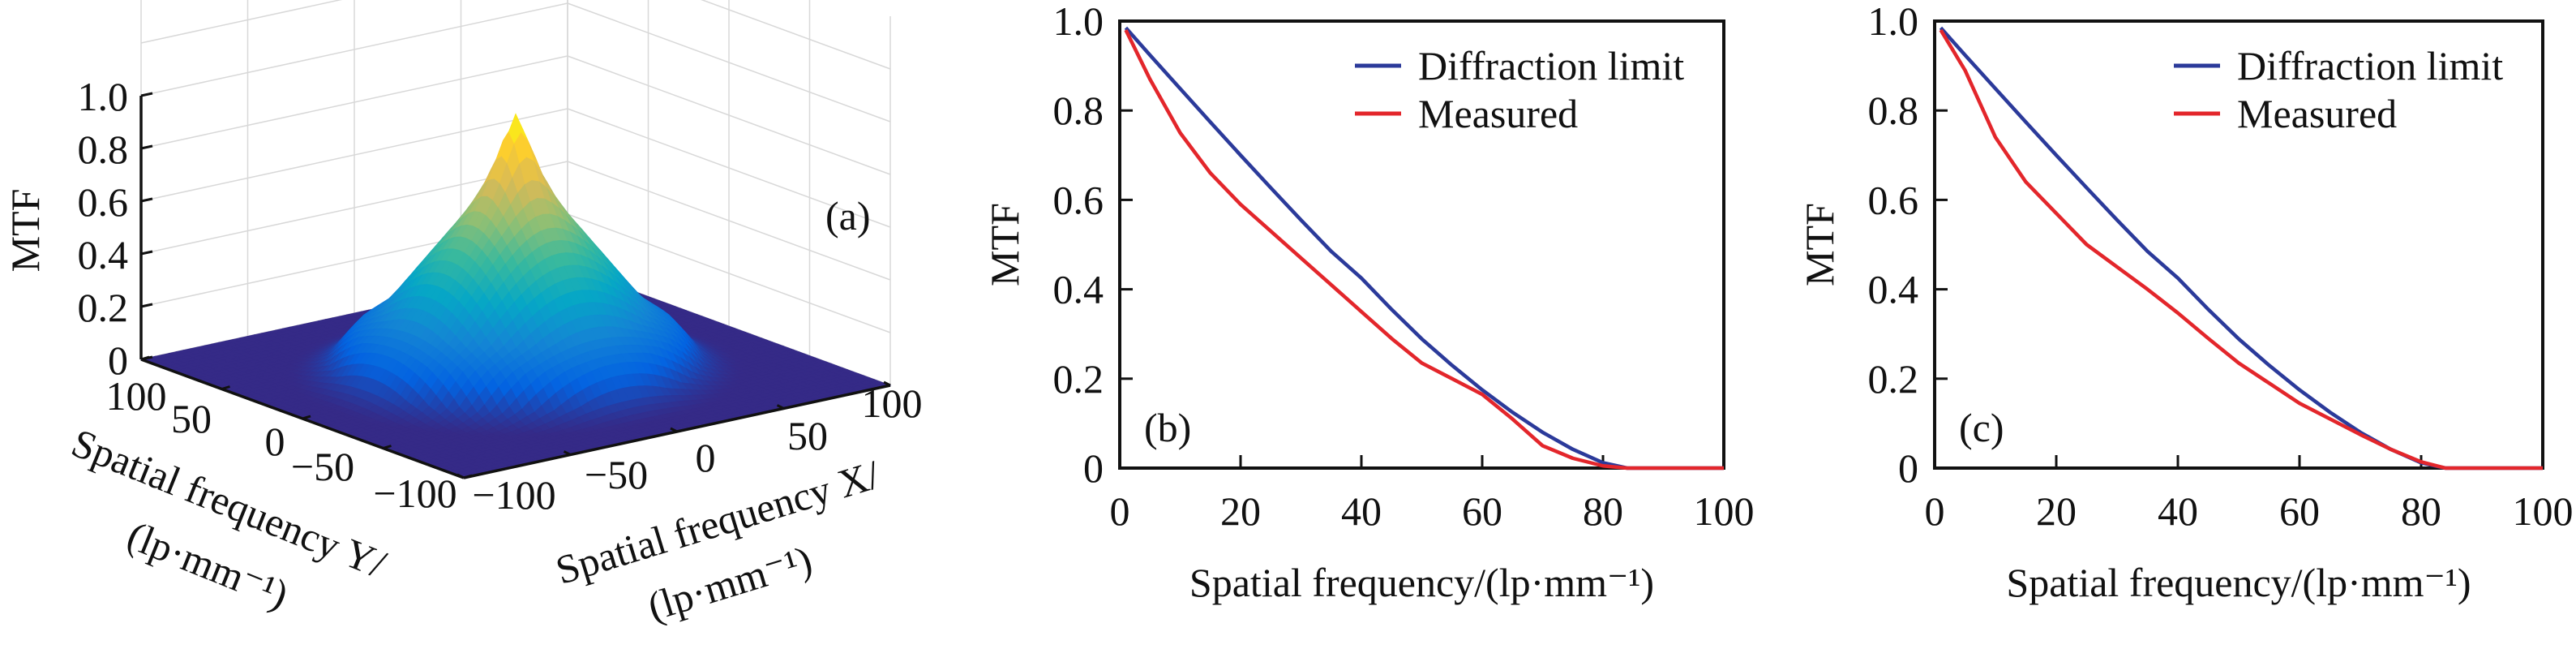 Image resolution: width=2576 pixels, height=649 pixels. What do you see at coordinates (848, 216) in the screenshot?
I see `panel-label: (a)` at bounding box center [848, 216].